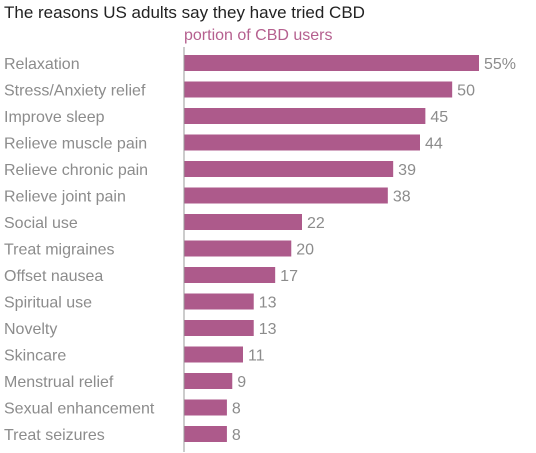  What do you see at coordinates (258, 35) in the screenshot?
I see `chart-subtitle: portion of CBD users` at bounding box center [258, 35].